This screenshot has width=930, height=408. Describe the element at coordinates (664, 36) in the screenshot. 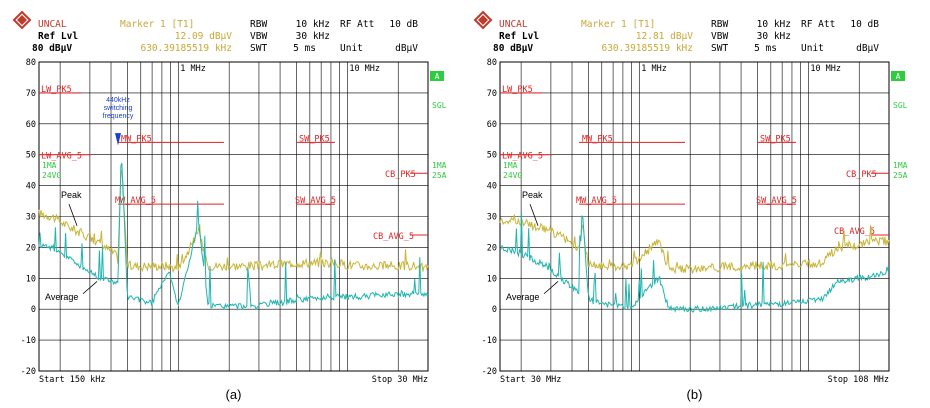

I see `marker-value: 12.81 dBµV` at that location.